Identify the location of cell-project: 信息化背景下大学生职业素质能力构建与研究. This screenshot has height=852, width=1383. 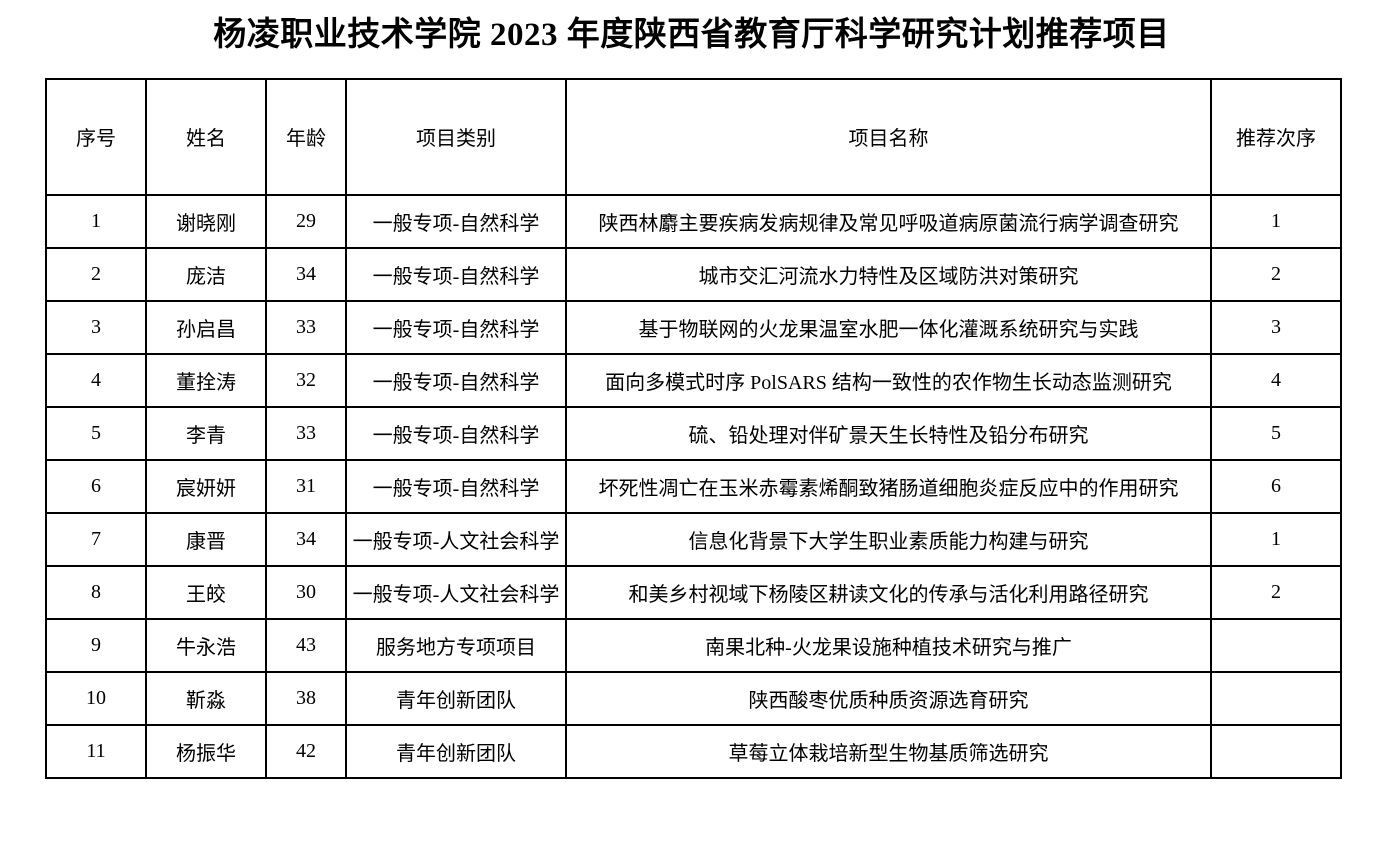
(888, 539).